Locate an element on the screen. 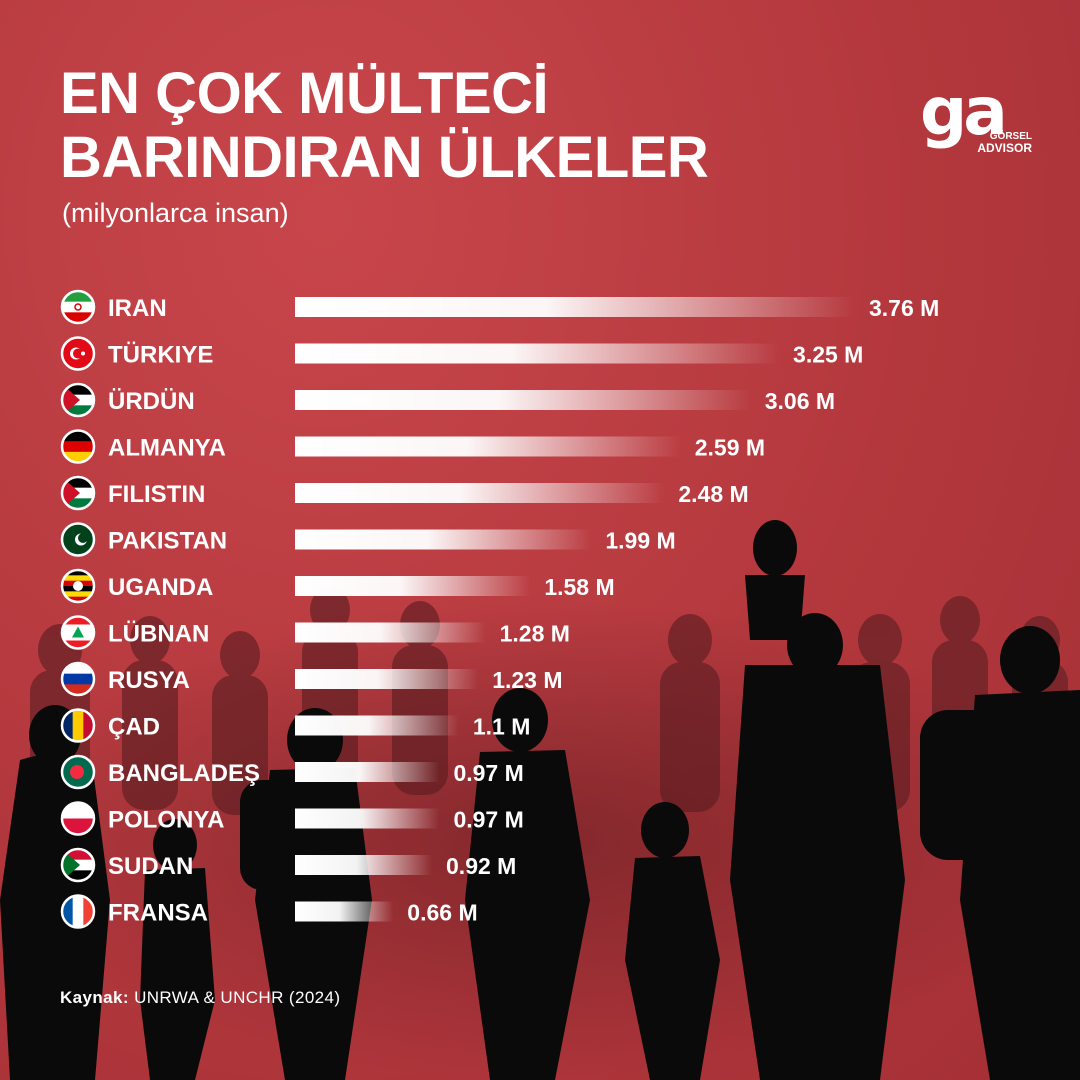 The height and width of the screenshot is (1080, 1080). chart-row: ÜRDÜN 3.06 M is located at coordinates (447, 400).